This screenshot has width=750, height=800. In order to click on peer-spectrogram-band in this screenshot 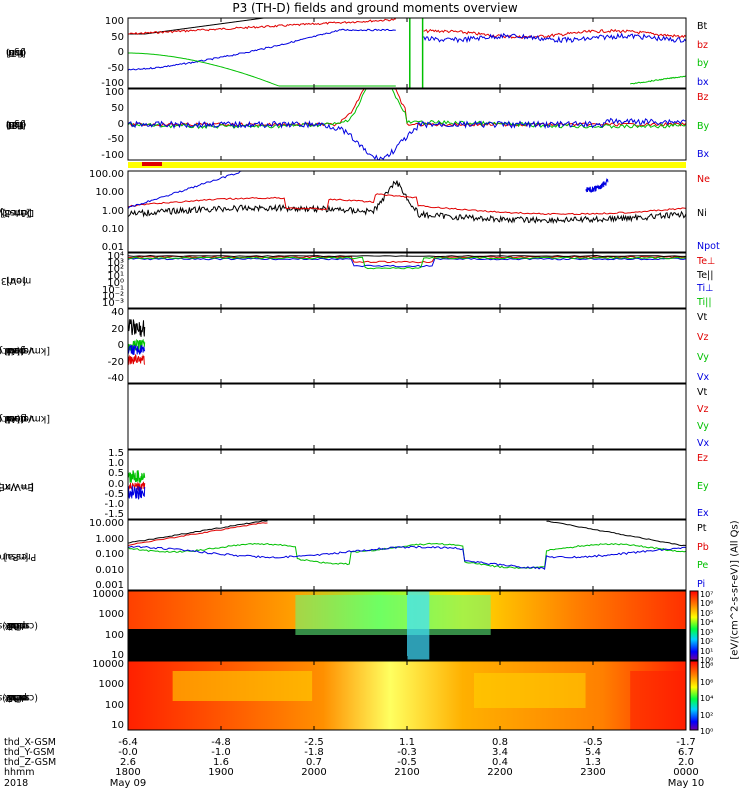, I will do `click(242, 686)`.